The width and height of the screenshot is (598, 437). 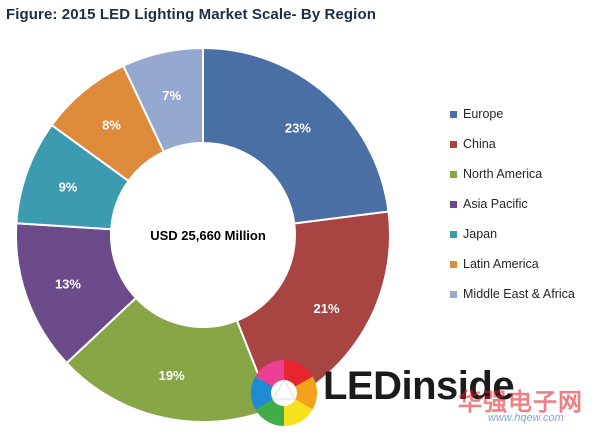 What do you see at coordinates (501, 264) in the screenshot?
I see `legend-label: Latin America` at bounding box center [501, 264].